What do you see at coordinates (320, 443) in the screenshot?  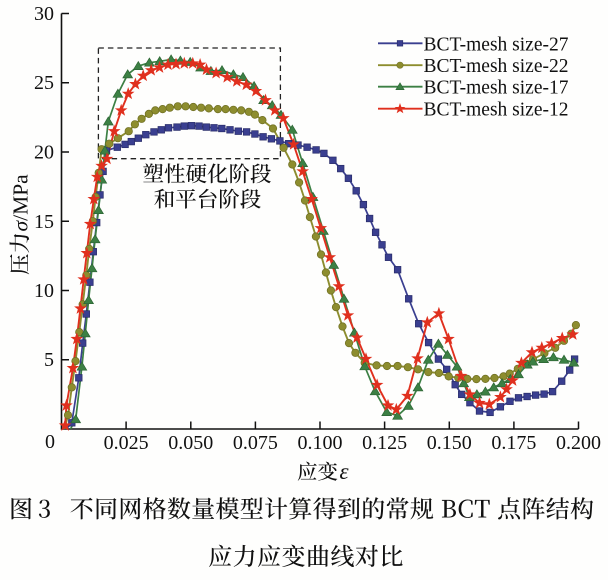 I see `svg-text: 0.100` at bounding box center [320, 443].